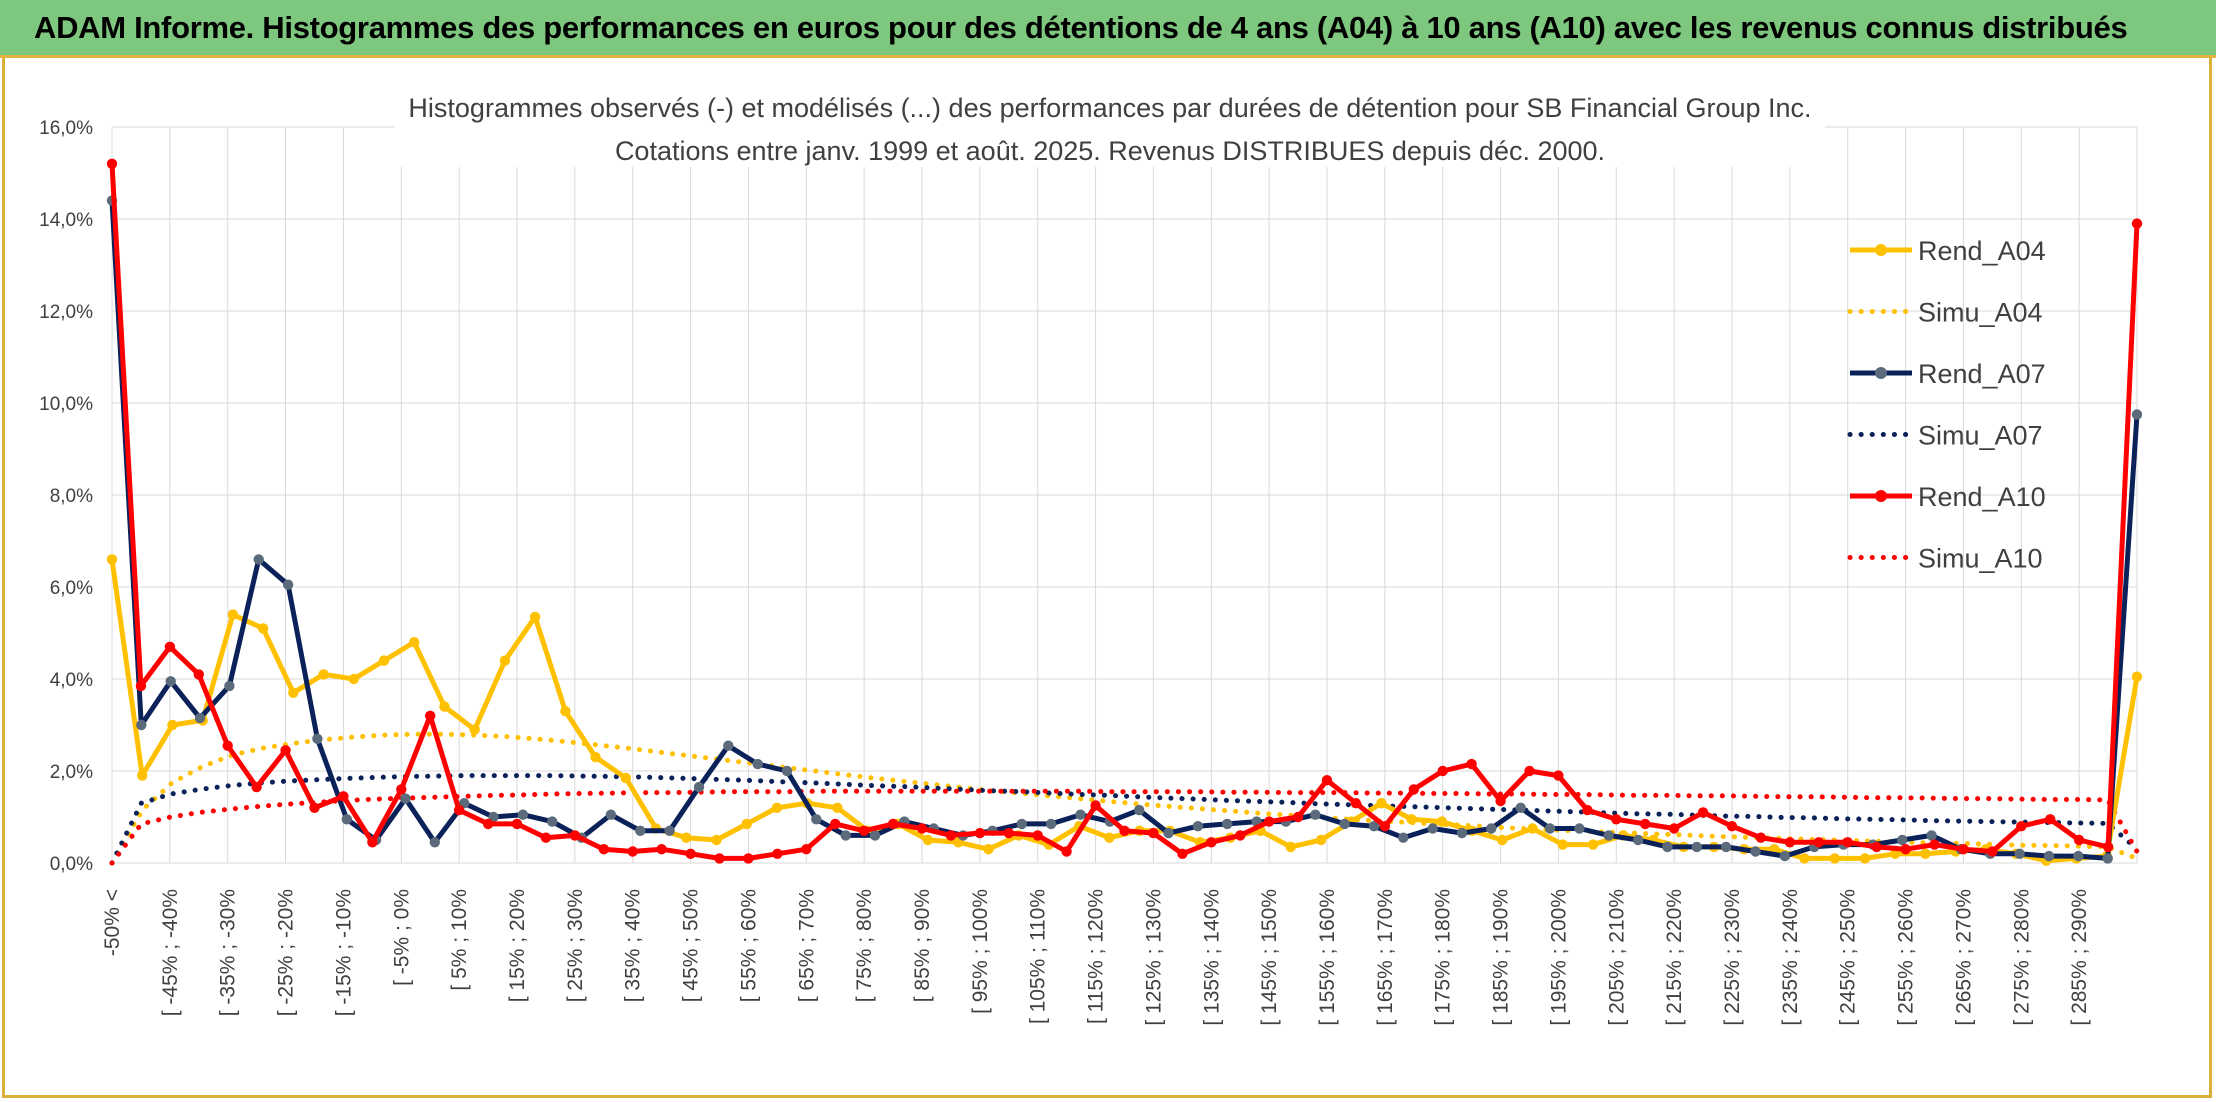  Describe the element at coordinates (2079, 957) in the screenshot. I see `x-tick-label: [ 285% ; 290%` at that location.